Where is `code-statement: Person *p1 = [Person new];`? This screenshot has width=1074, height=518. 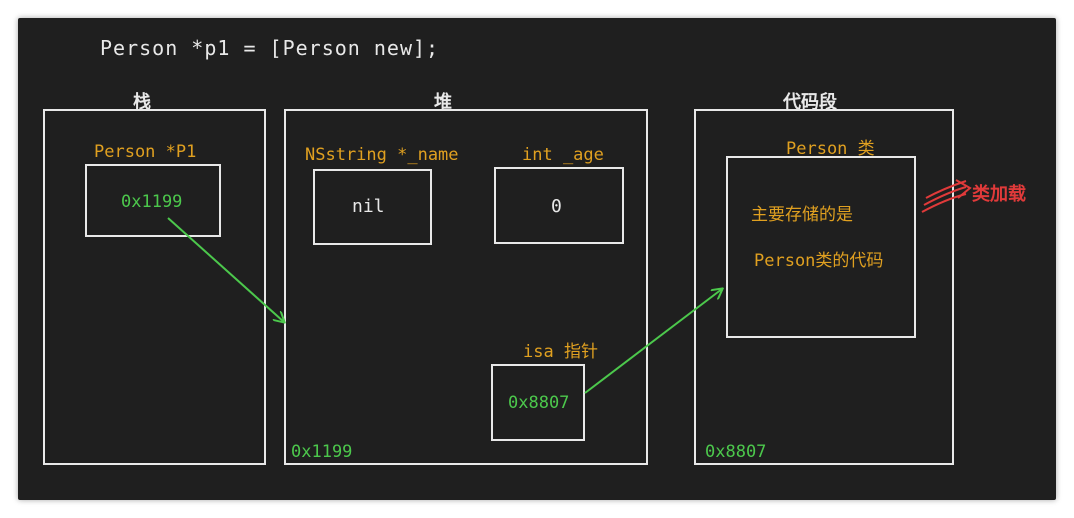 code-statement: Person *p1 = [Person new]; is located at coordinates (270, 48).